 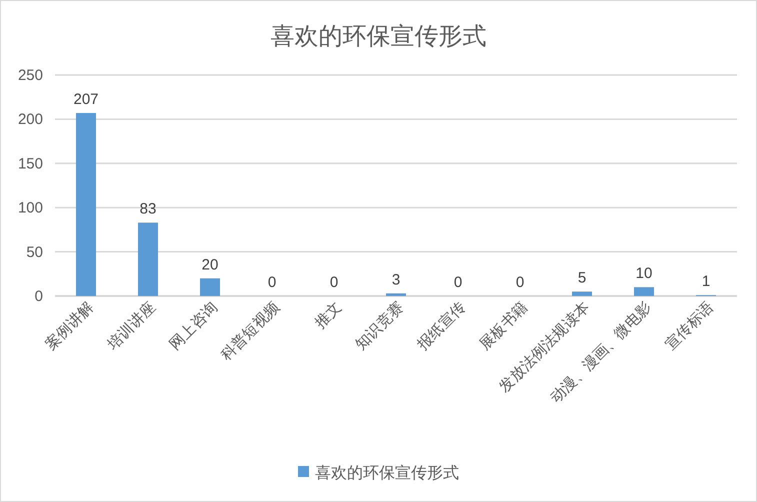 I want to click on y-tick-label: 150, so click(x=30, y=163).